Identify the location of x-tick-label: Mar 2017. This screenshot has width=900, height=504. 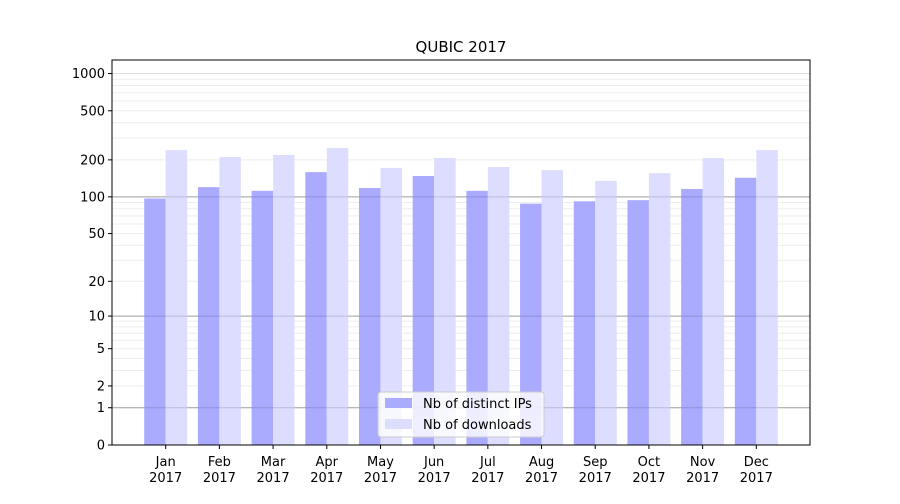
(273, 470).